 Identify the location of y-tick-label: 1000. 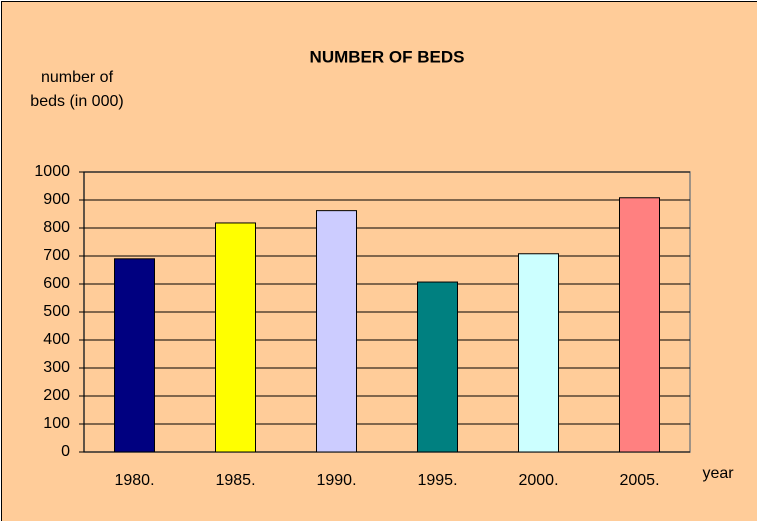
(52, 171).